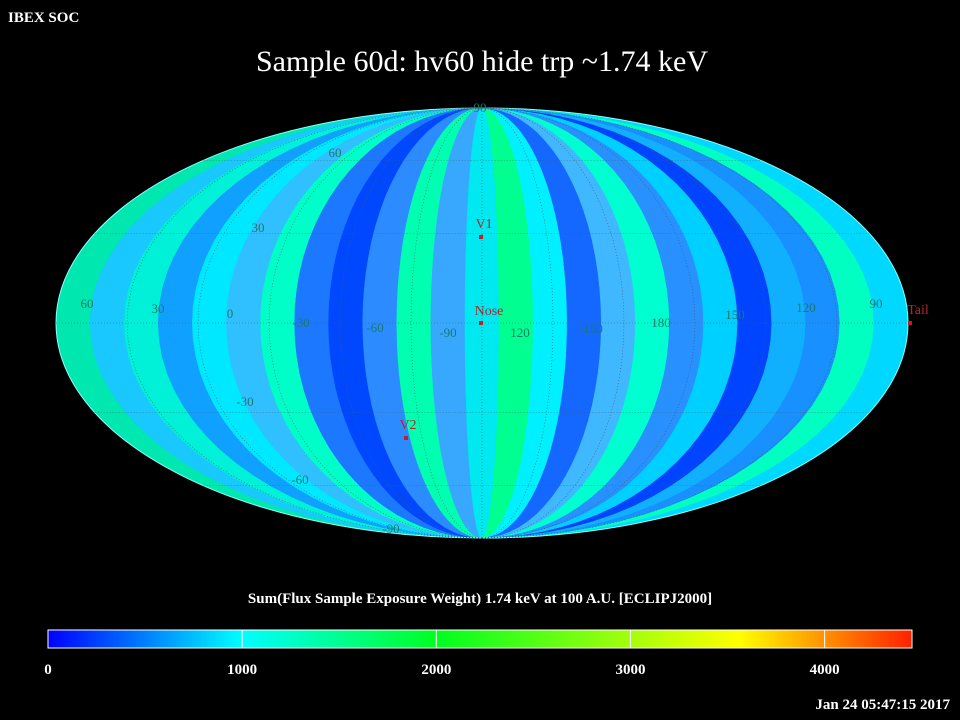 The height and width of the screenshot is (720, 960). What do you see at coordinates (591, 328) in the screenshot?
I see `grid-label: -150` at bounding box center [591, 328].